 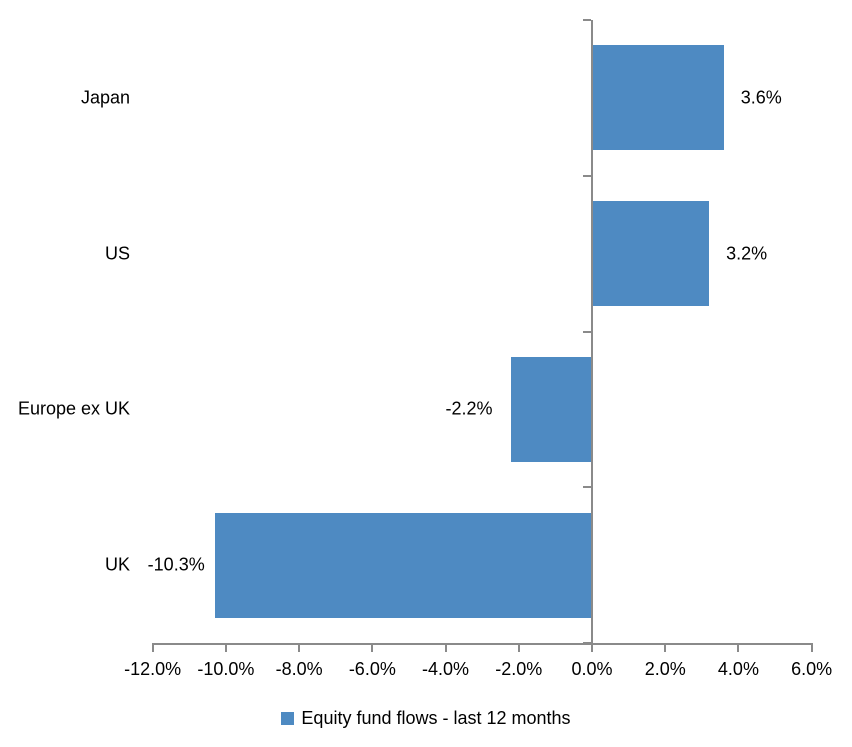 What do you see at coordinates (288, 718) in the screenshot?
I see `legend-swatch-icon` at bounding box center [288, 718].